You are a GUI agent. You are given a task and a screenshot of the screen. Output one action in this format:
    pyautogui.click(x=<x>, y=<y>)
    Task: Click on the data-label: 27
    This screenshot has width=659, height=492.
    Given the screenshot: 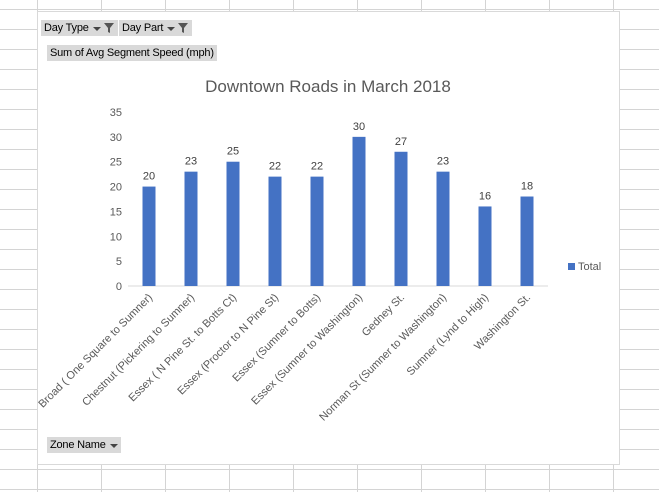 What is the action you would take?
    pyautogui.click(x=401, y=142)
    